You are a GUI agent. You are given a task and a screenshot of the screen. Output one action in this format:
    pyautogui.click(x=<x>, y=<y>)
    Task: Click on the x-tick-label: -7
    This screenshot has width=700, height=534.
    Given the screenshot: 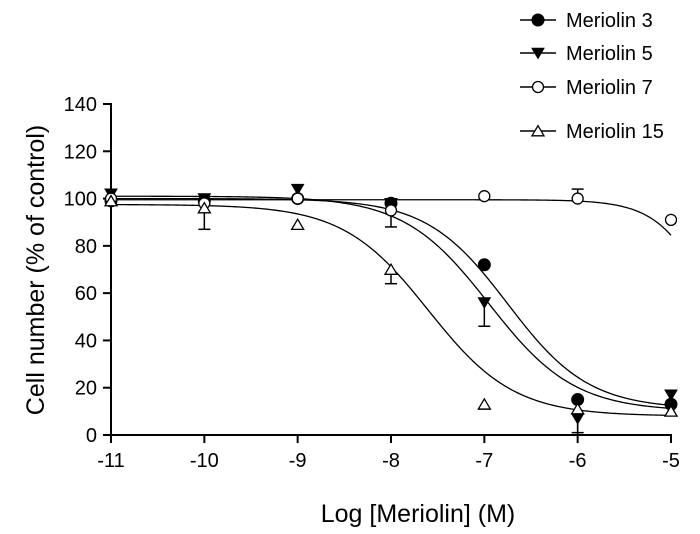 What is the action you would take?
    pyautogui.click(x=484, y=461)
    